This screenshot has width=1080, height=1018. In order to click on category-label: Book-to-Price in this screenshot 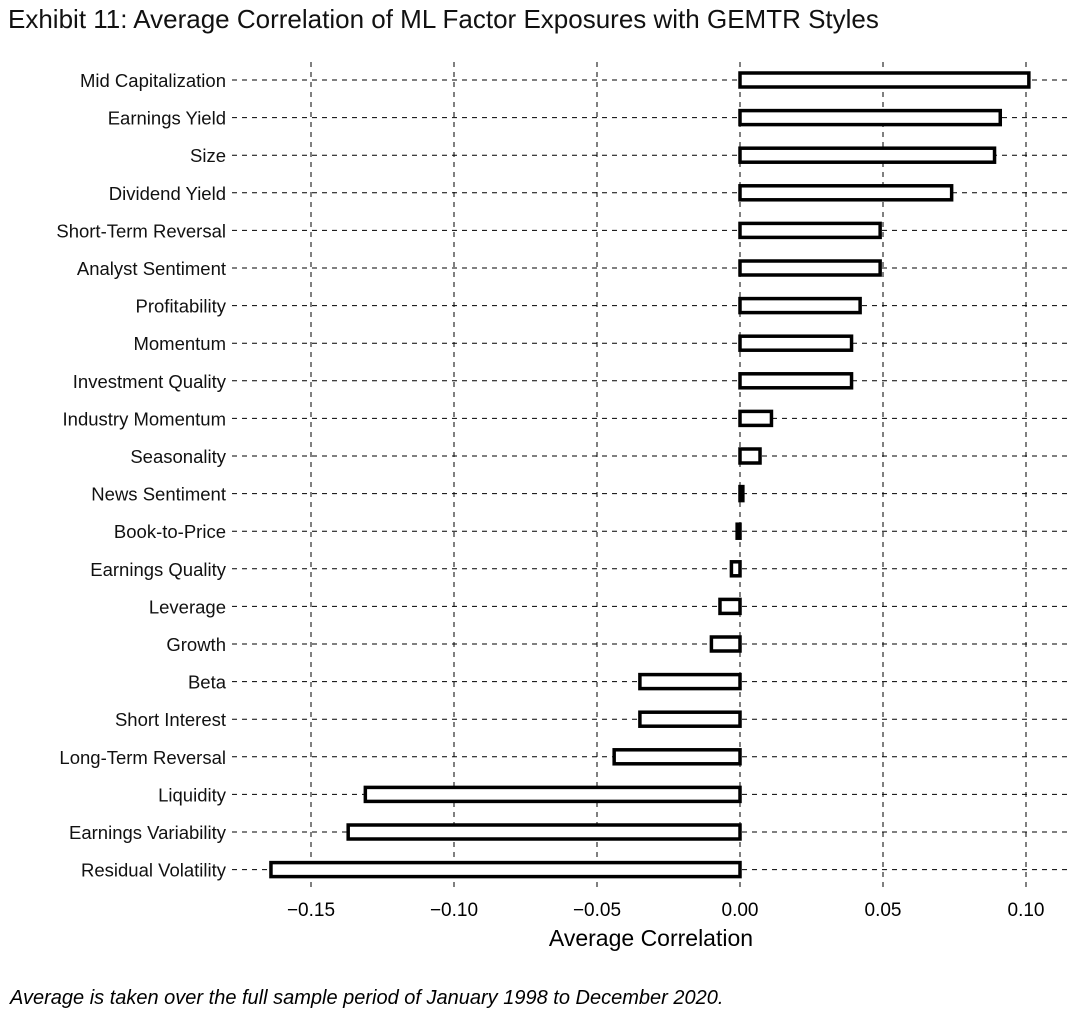, I will do `click(170, 531)`.